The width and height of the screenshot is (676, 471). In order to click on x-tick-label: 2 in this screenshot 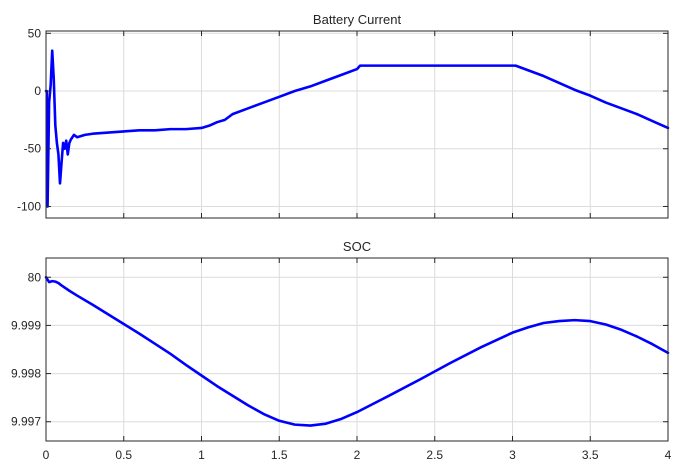, I will do `click(357, 455)`.